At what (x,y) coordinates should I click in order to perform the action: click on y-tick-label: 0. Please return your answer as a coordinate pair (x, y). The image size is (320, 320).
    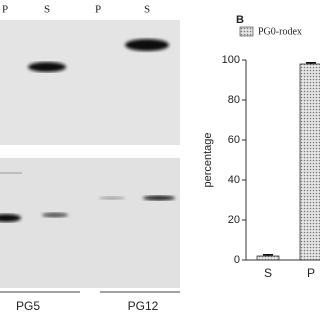
    Looking at the image, I should click on (237, 260).